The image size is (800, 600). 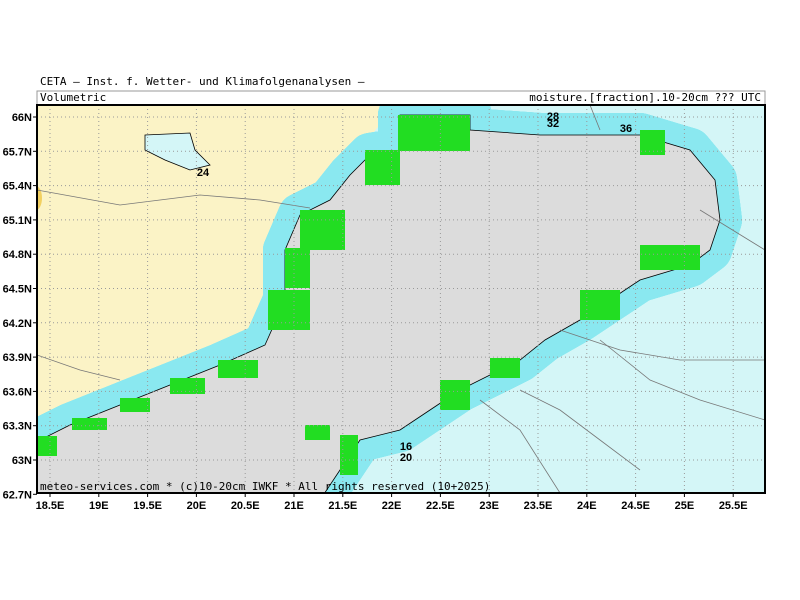 What do you see at coordinates (587, 506) in the screenshot?
I see `lon-label: 24E` at bounding box center [587, 506].